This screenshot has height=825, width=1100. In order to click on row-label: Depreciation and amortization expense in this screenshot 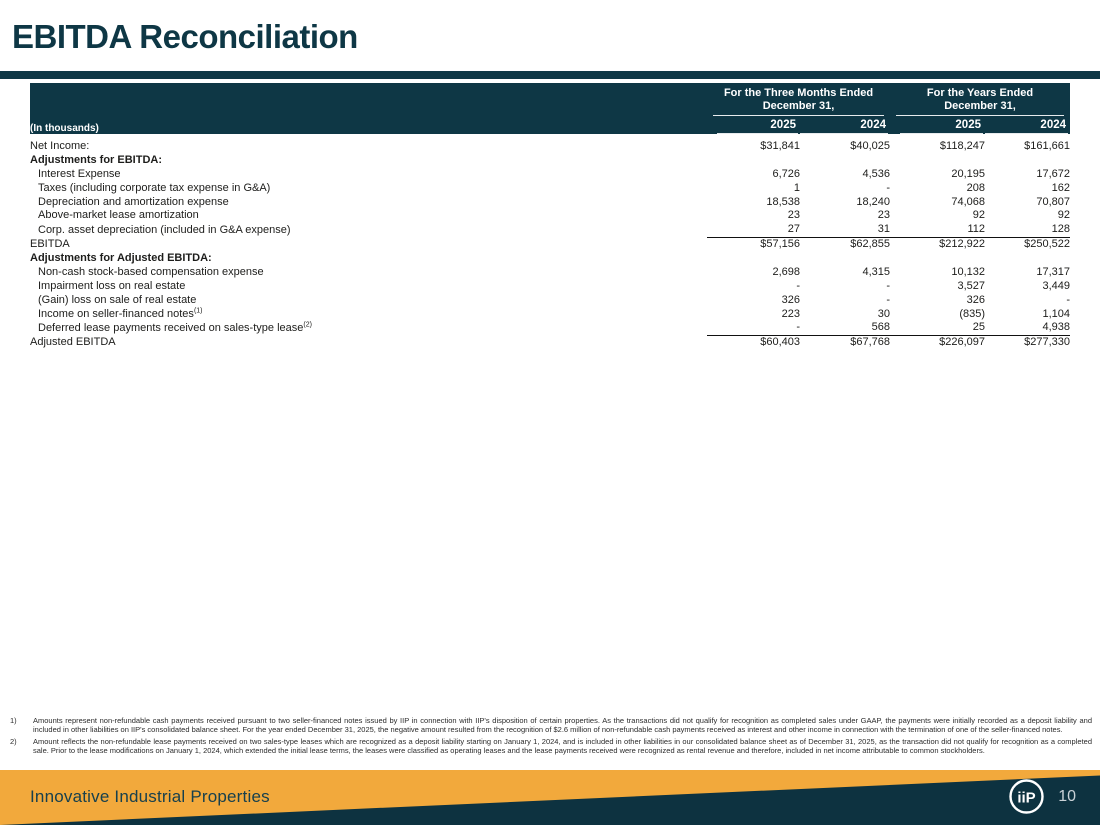, I will do `click(133, 201)`.